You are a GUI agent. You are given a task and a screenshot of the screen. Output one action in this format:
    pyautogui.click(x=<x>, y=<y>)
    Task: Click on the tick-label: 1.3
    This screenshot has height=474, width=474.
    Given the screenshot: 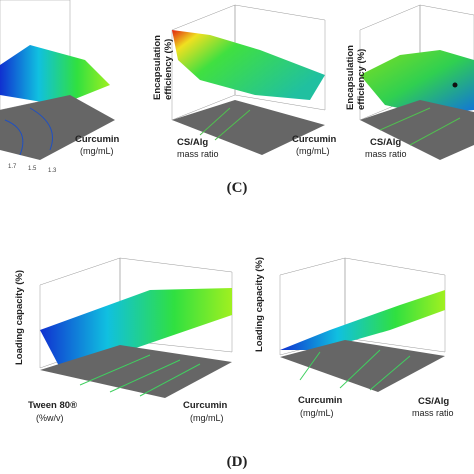 What is the action you would take?
    pyautogui.click(x=52, y=171)
    